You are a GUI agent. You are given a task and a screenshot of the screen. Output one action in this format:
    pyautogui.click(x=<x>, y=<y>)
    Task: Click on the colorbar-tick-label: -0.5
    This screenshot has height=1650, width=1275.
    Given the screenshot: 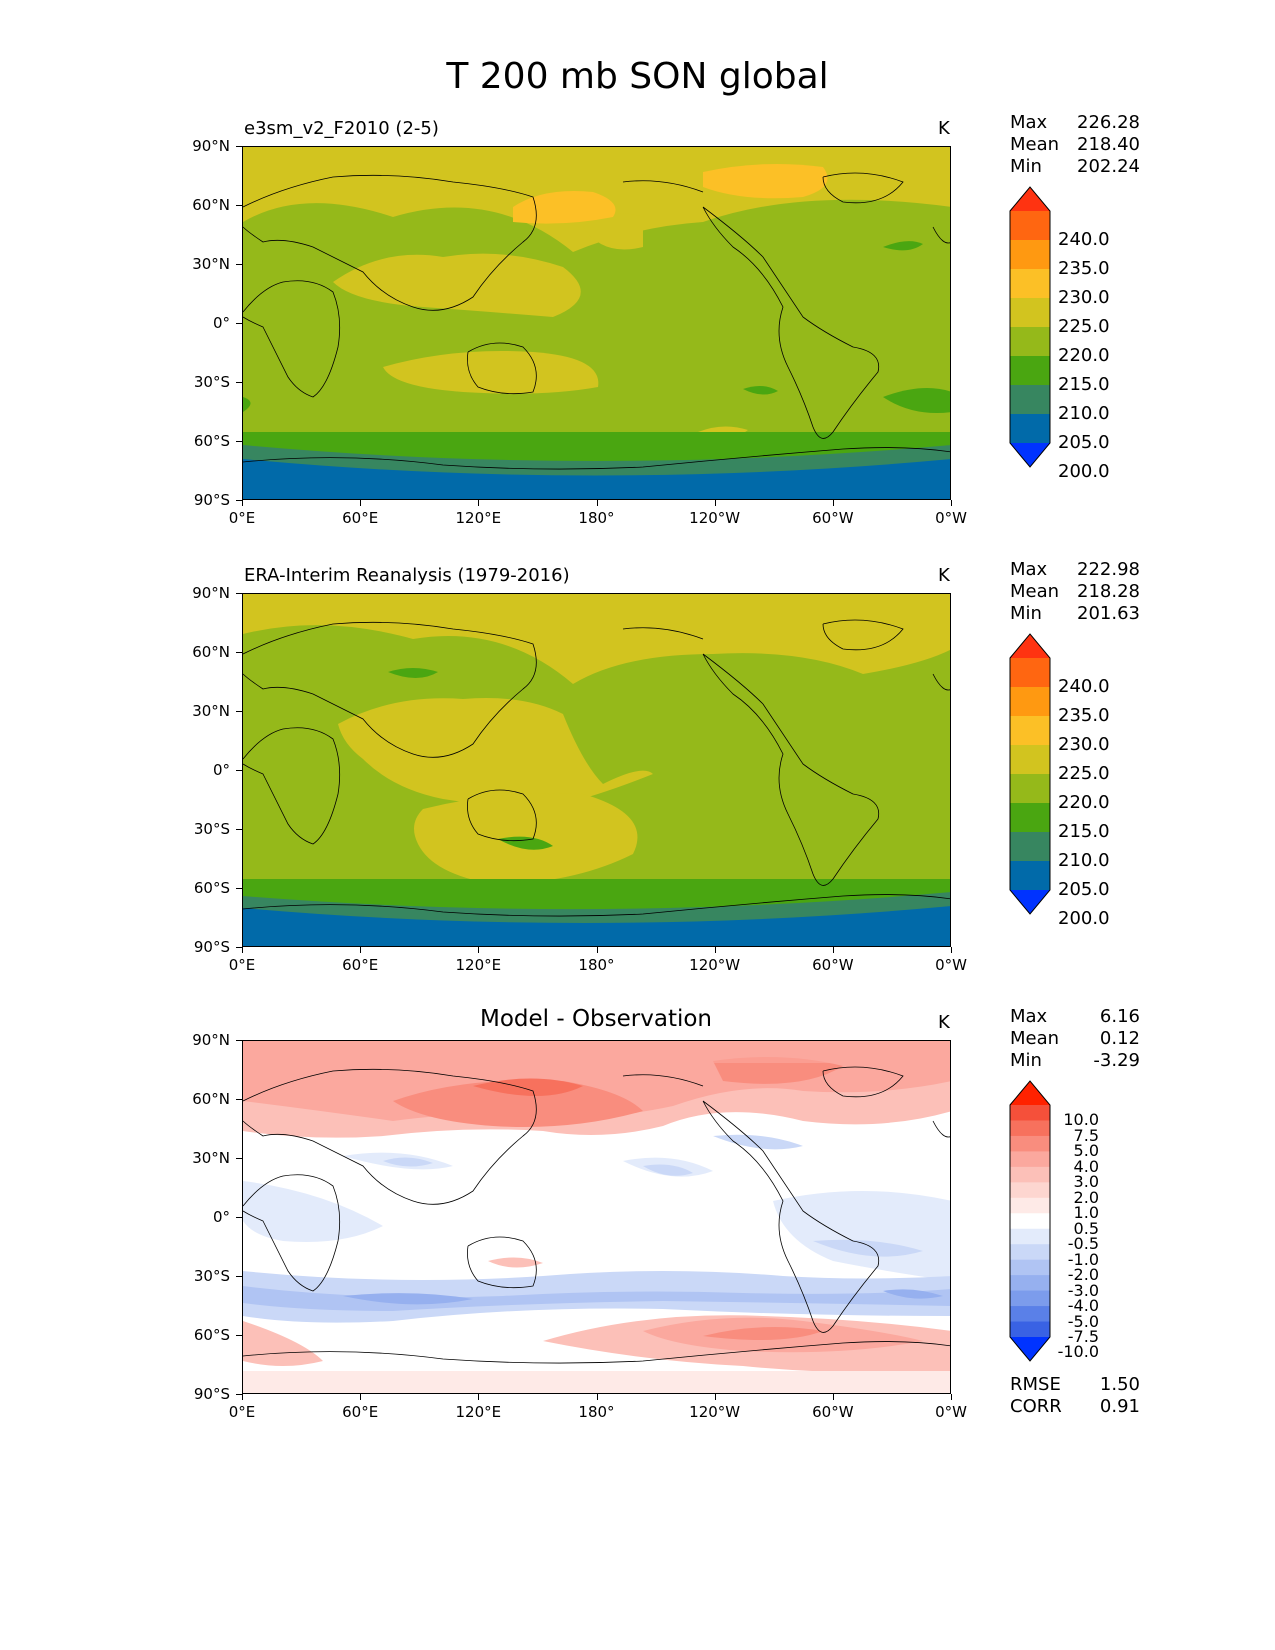 What is the action you would take?
    pyautogui.click(x=1083, y=1244)
    